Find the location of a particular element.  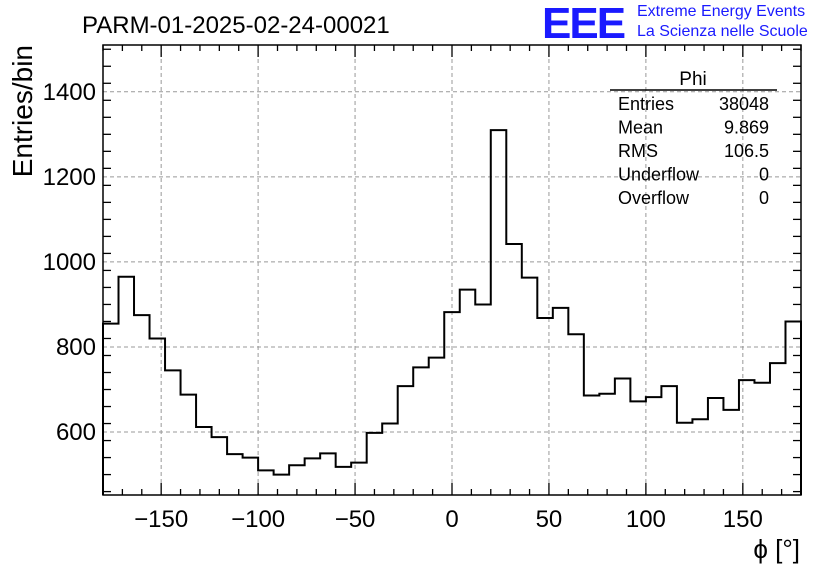

y-axis-label: Entries/bin is located at coordinates (22, 111).